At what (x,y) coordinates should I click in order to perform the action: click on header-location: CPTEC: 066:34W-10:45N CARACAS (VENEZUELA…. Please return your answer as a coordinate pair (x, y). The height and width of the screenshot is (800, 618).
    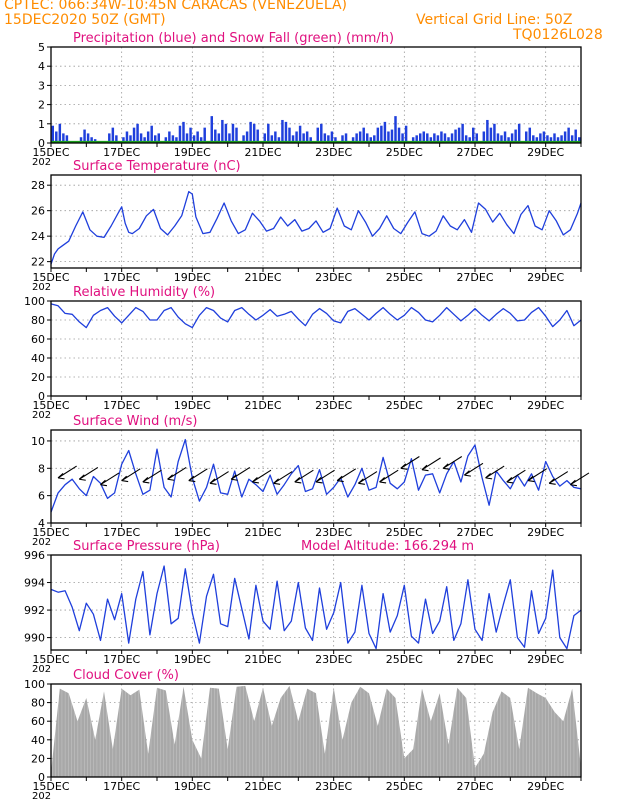
    Looking at the image, I should click on (175, 6).